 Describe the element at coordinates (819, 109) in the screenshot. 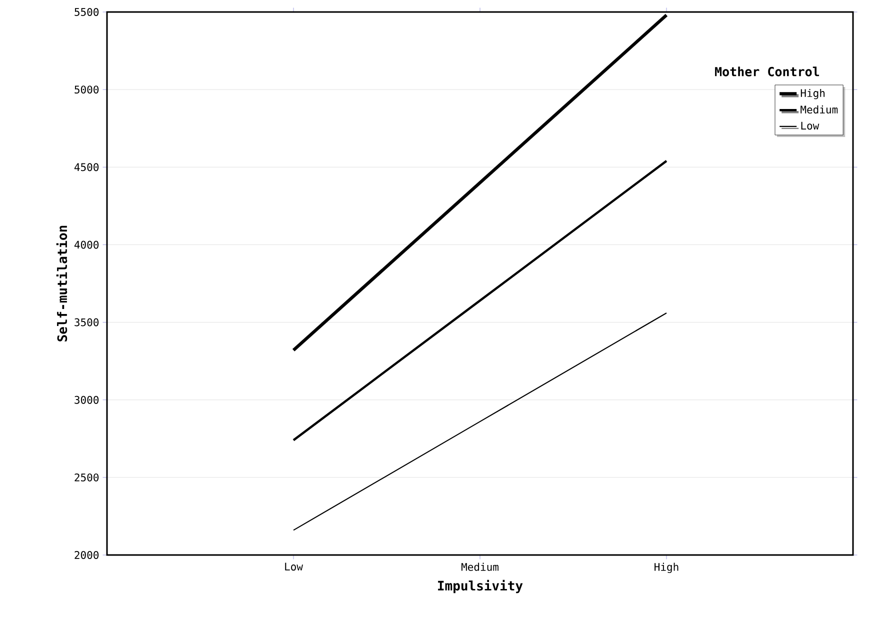

I see `legend-label: Medium` at that location.